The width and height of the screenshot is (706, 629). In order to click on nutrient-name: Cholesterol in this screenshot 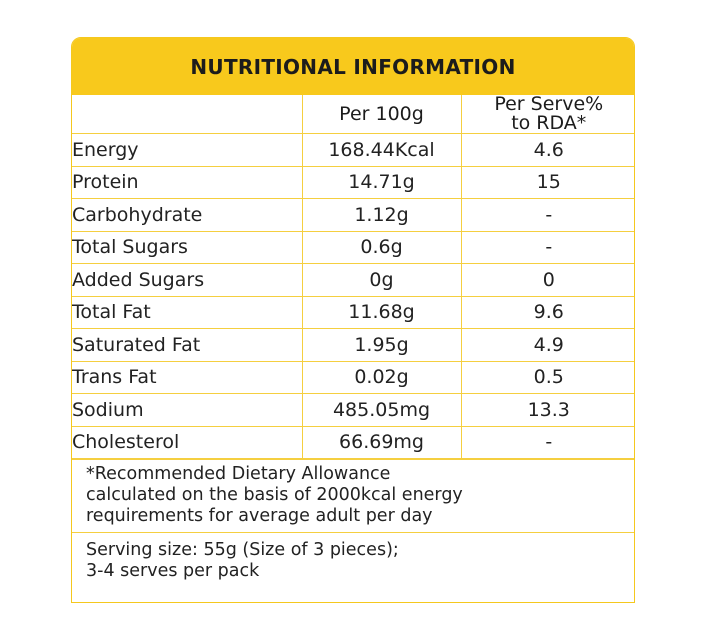, I will do `click(187, 442)`.